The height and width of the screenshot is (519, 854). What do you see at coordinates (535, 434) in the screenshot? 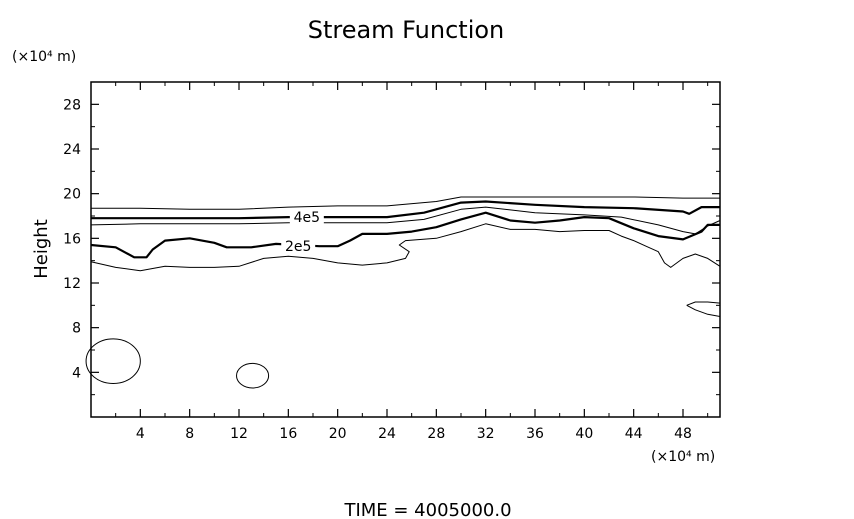
I see `x-tick-label: 36` at bounding box center [535, 434].